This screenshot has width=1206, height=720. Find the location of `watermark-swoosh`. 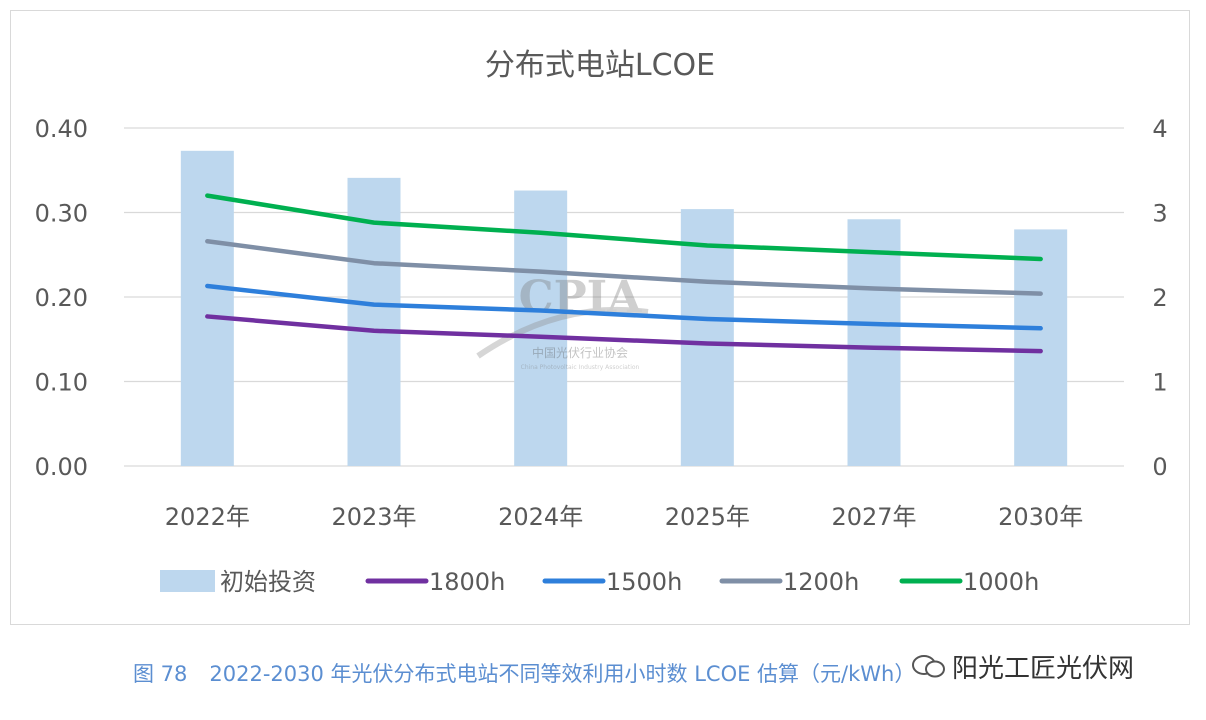

watermark-swoosh is located at coordinates (562, 332).